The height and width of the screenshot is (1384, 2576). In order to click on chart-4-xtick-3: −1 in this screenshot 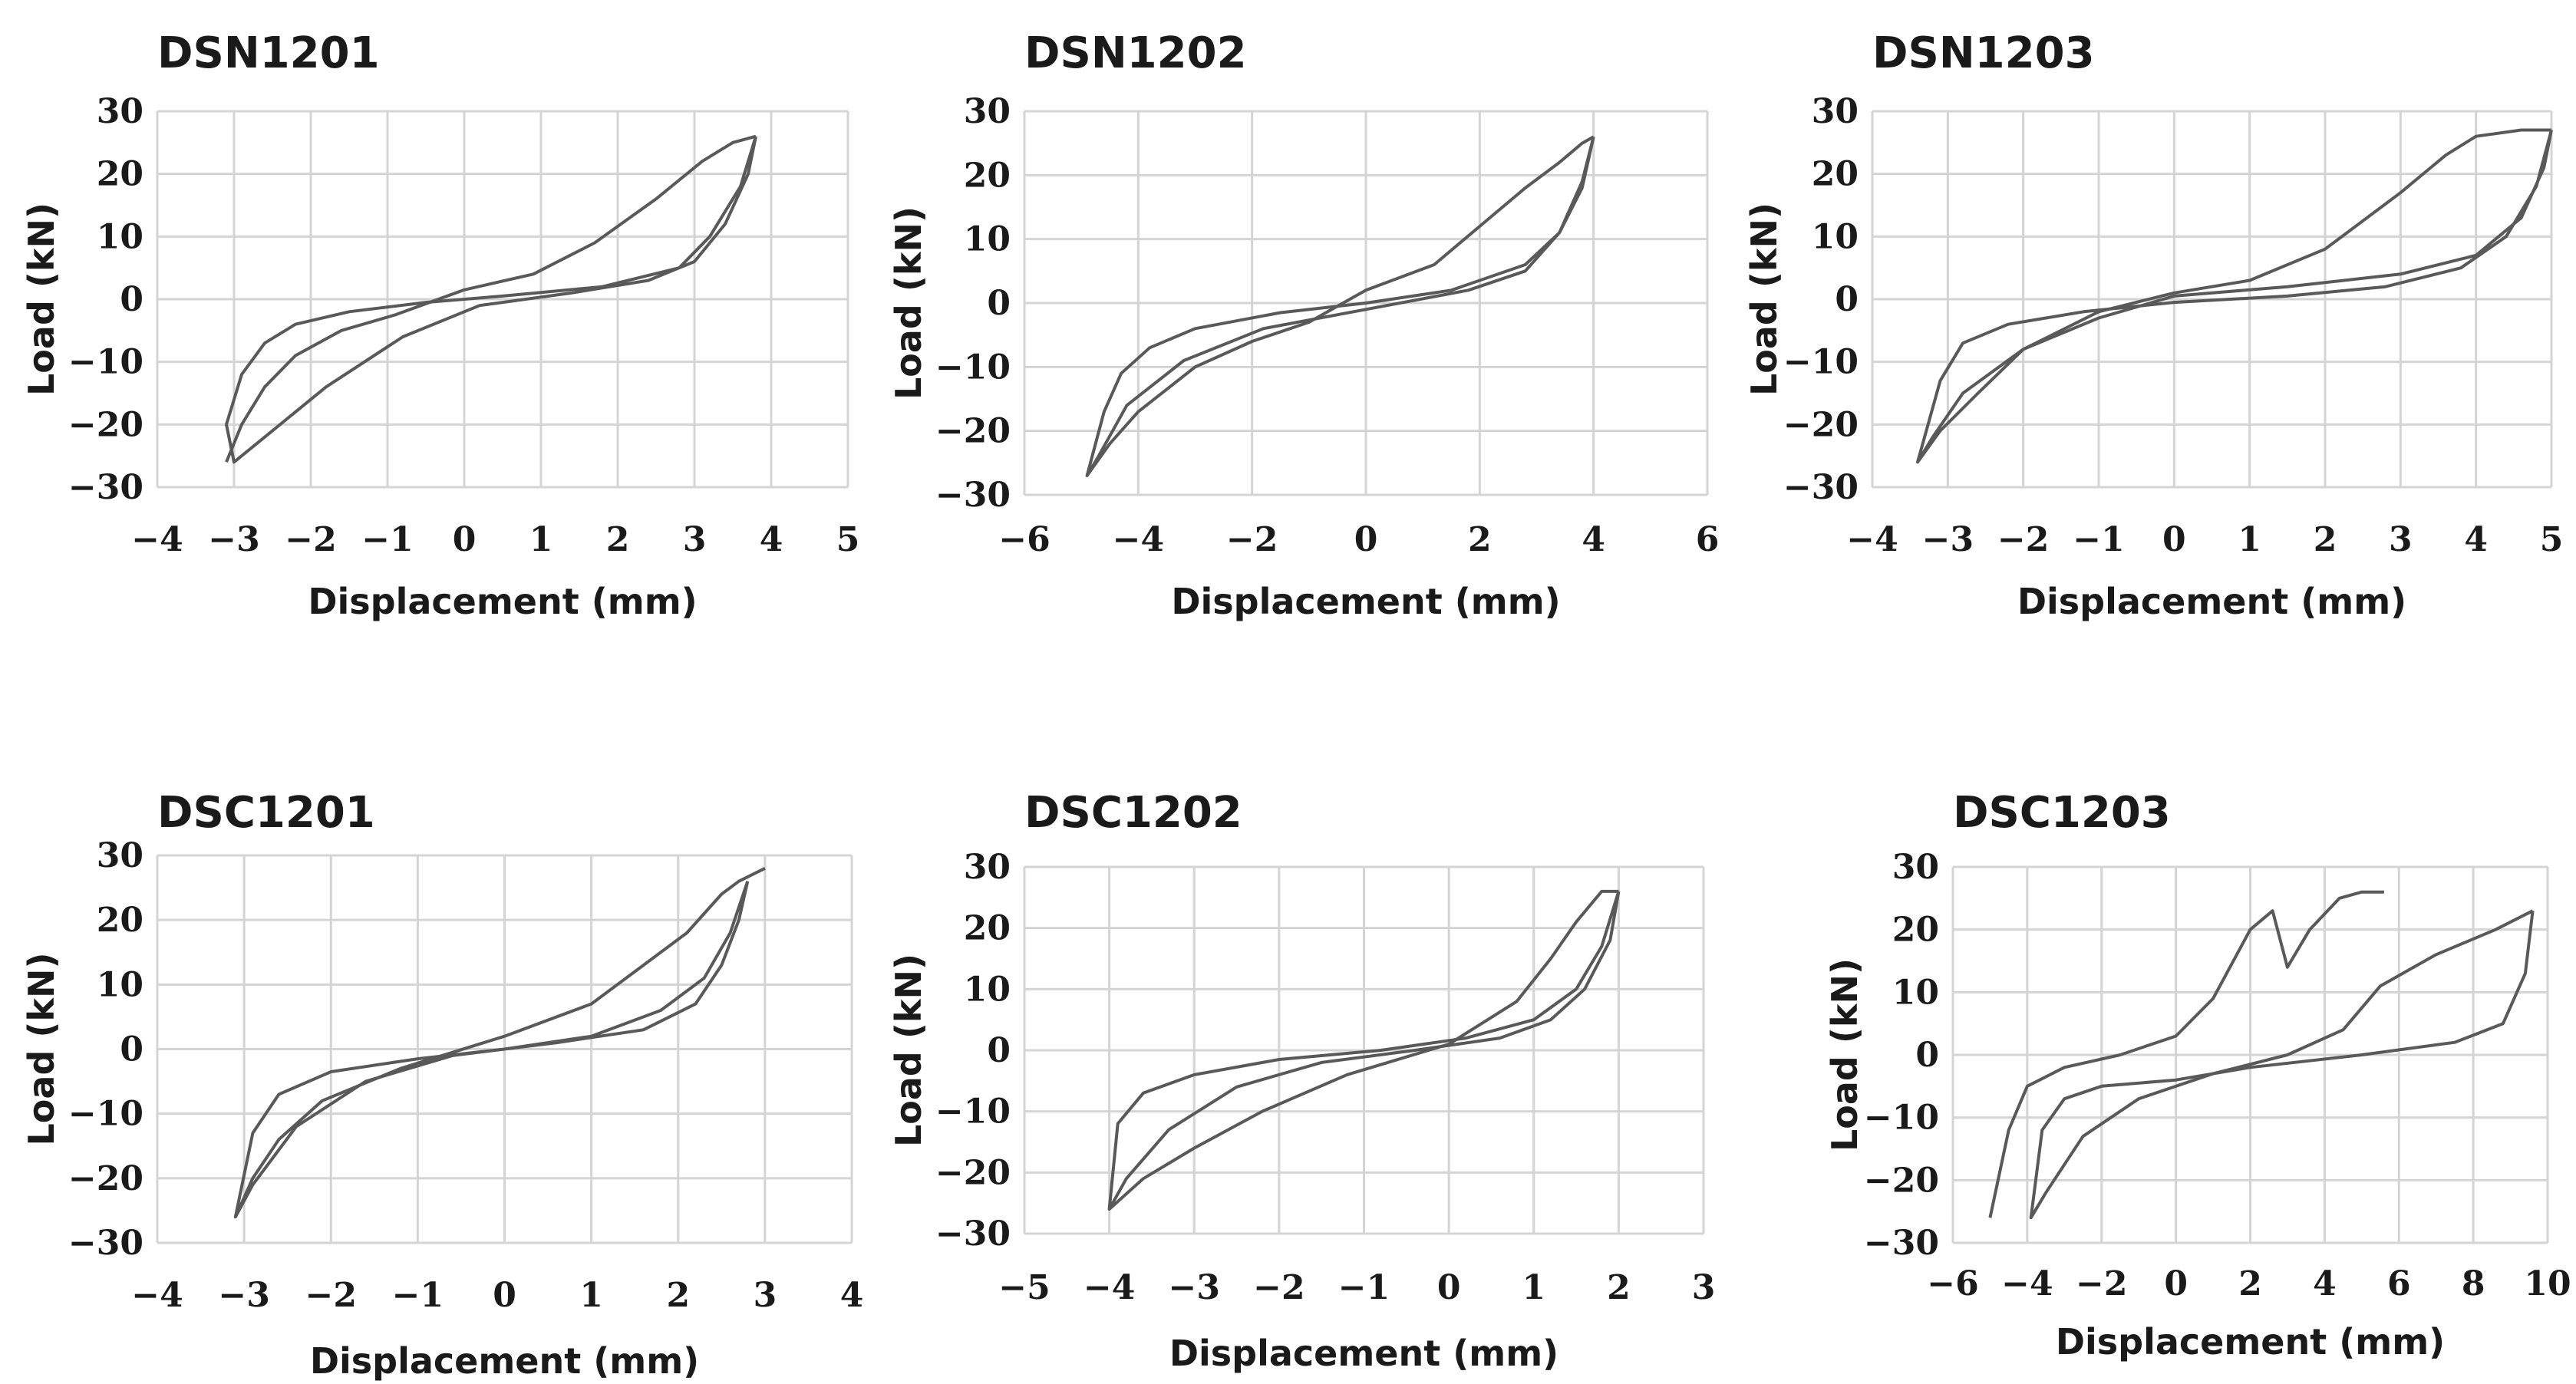, I will do `click(418, 1295)`.